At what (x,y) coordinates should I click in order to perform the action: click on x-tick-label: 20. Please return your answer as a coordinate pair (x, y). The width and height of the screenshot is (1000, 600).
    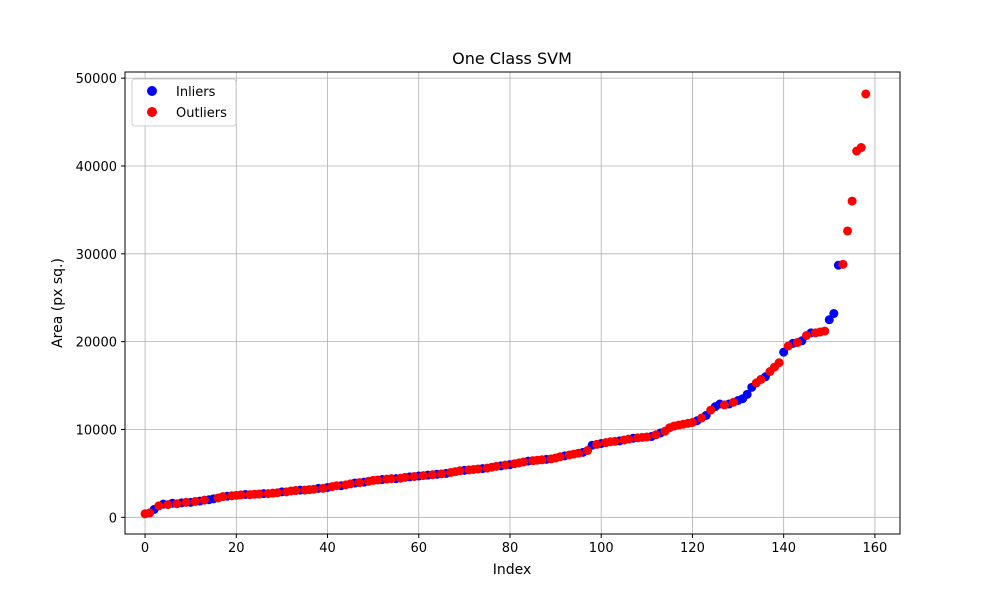
    Looking at the image, I should click on (236, 548).